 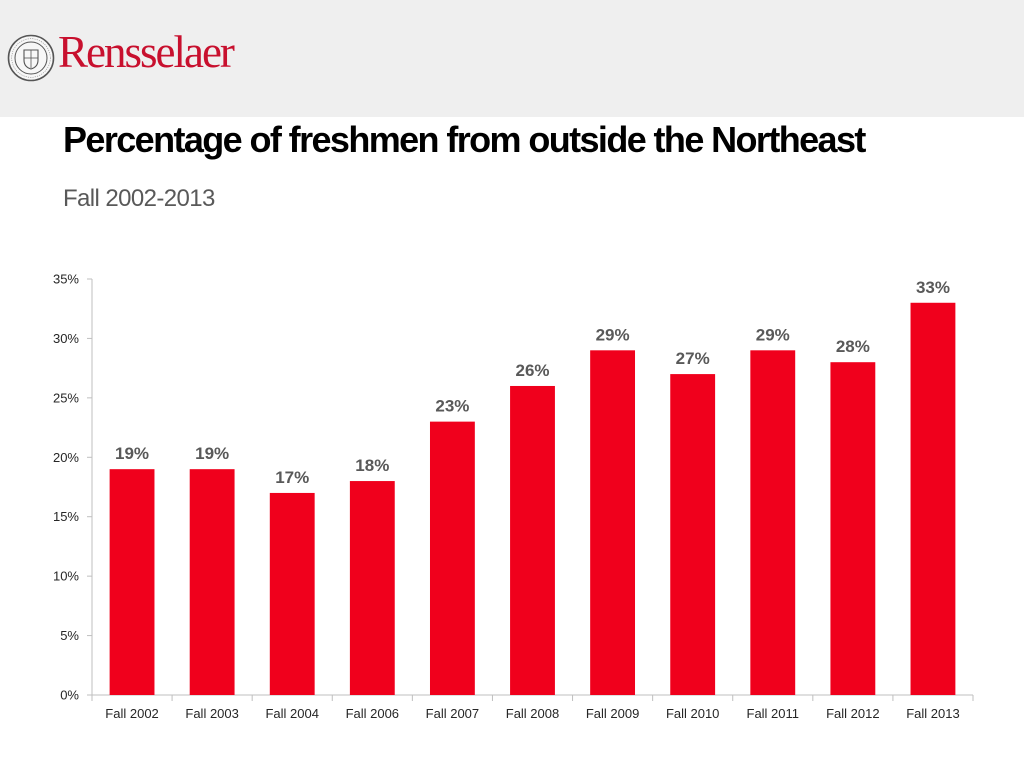 I want to click on y-tick-label: 15%, so click(x=66, y=516).